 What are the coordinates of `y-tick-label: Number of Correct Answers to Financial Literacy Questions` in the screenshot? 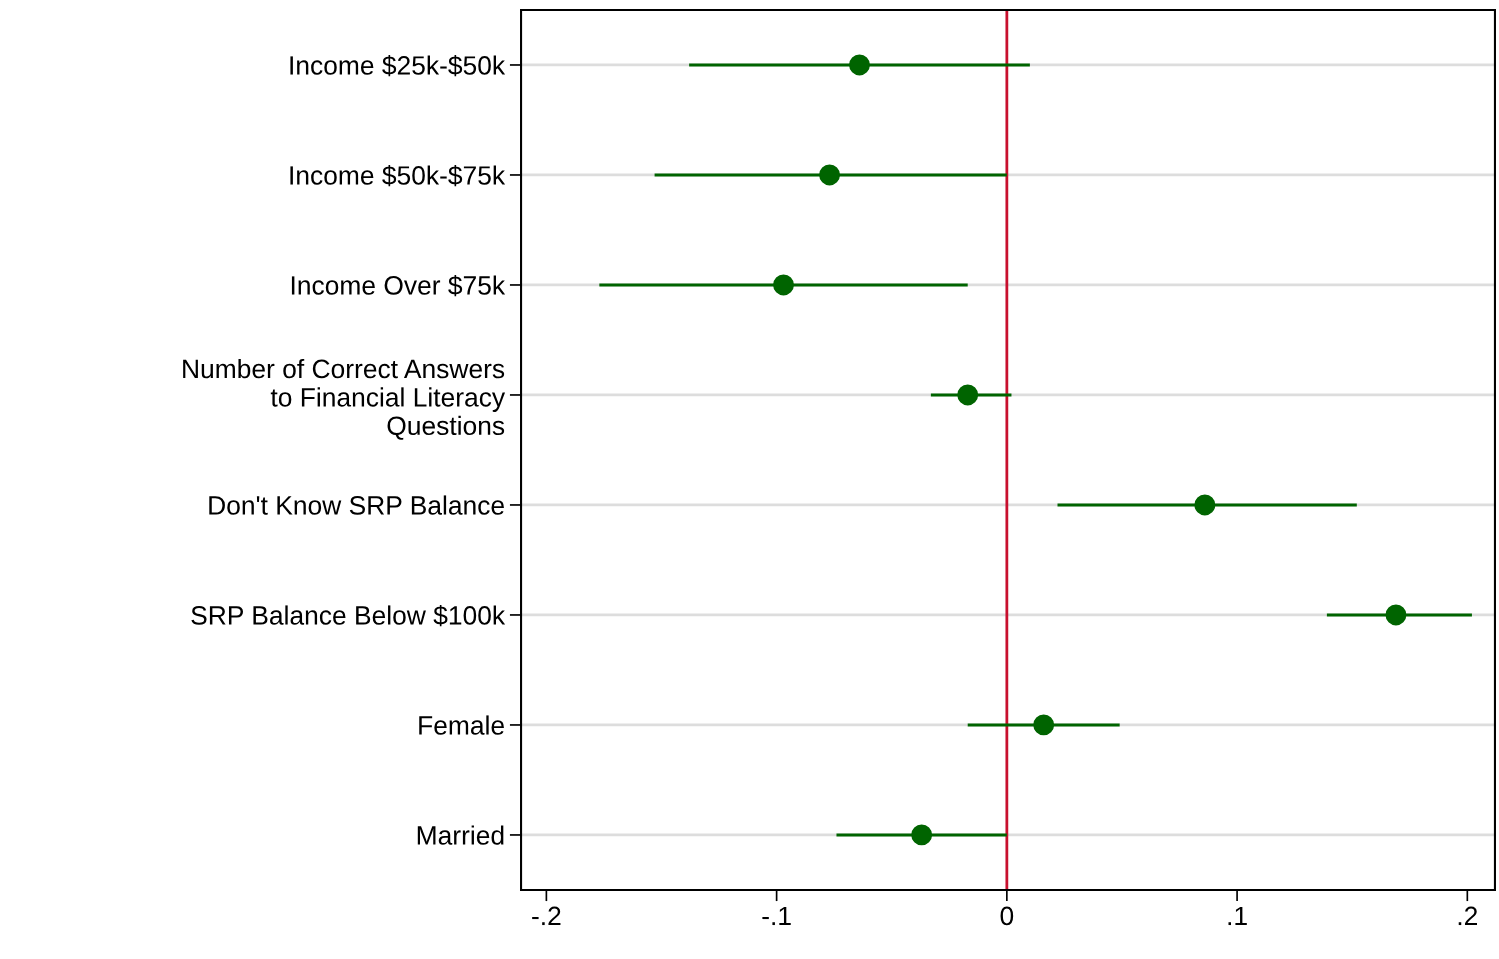 It's located at (344, 399).